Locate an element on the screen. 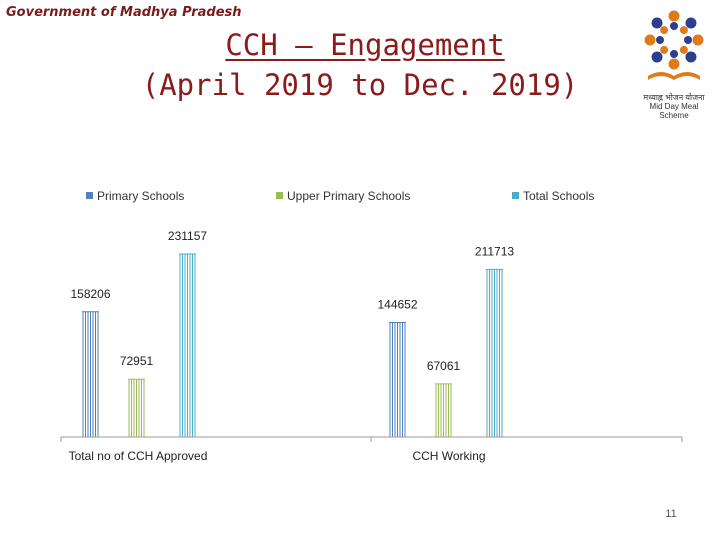  logo-caption-english: Mid Day Meal Scheme is located at coordinates (674, 111).